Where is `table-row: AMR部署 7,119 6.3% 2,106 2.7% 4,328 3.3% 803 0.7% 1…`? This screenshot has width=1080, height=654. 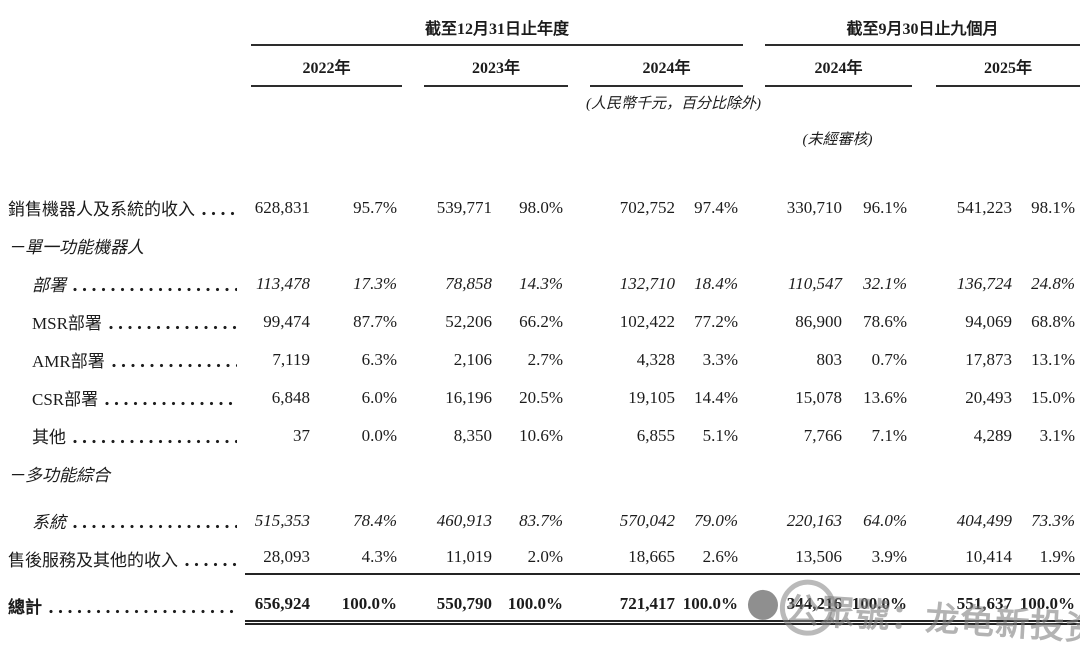
table-row: AMR部署 7,119 6.3% 2,106 2.7% 4,328 3.3% 803 0.7% 1… is located at coordinates (542, 357).